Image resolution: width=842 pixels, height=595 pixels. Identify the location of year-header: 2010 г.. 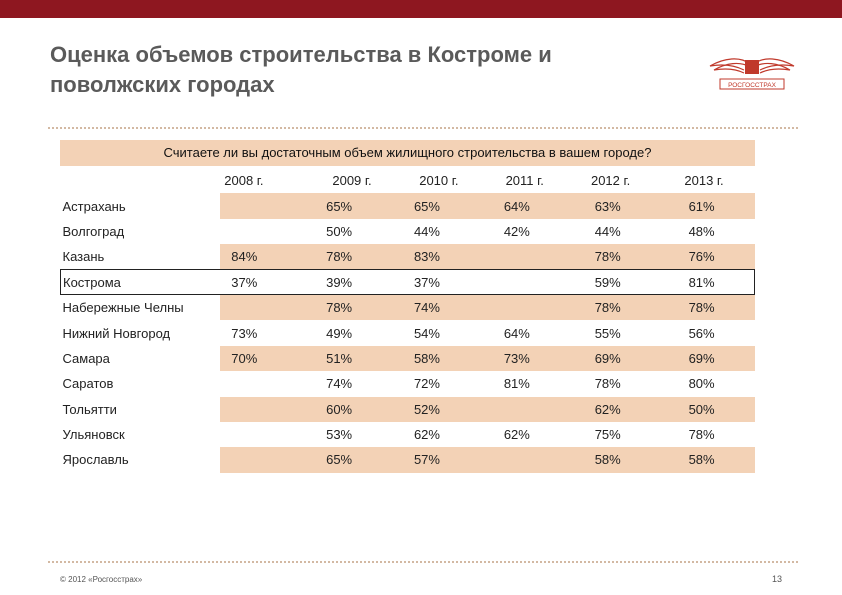
(439, 181).